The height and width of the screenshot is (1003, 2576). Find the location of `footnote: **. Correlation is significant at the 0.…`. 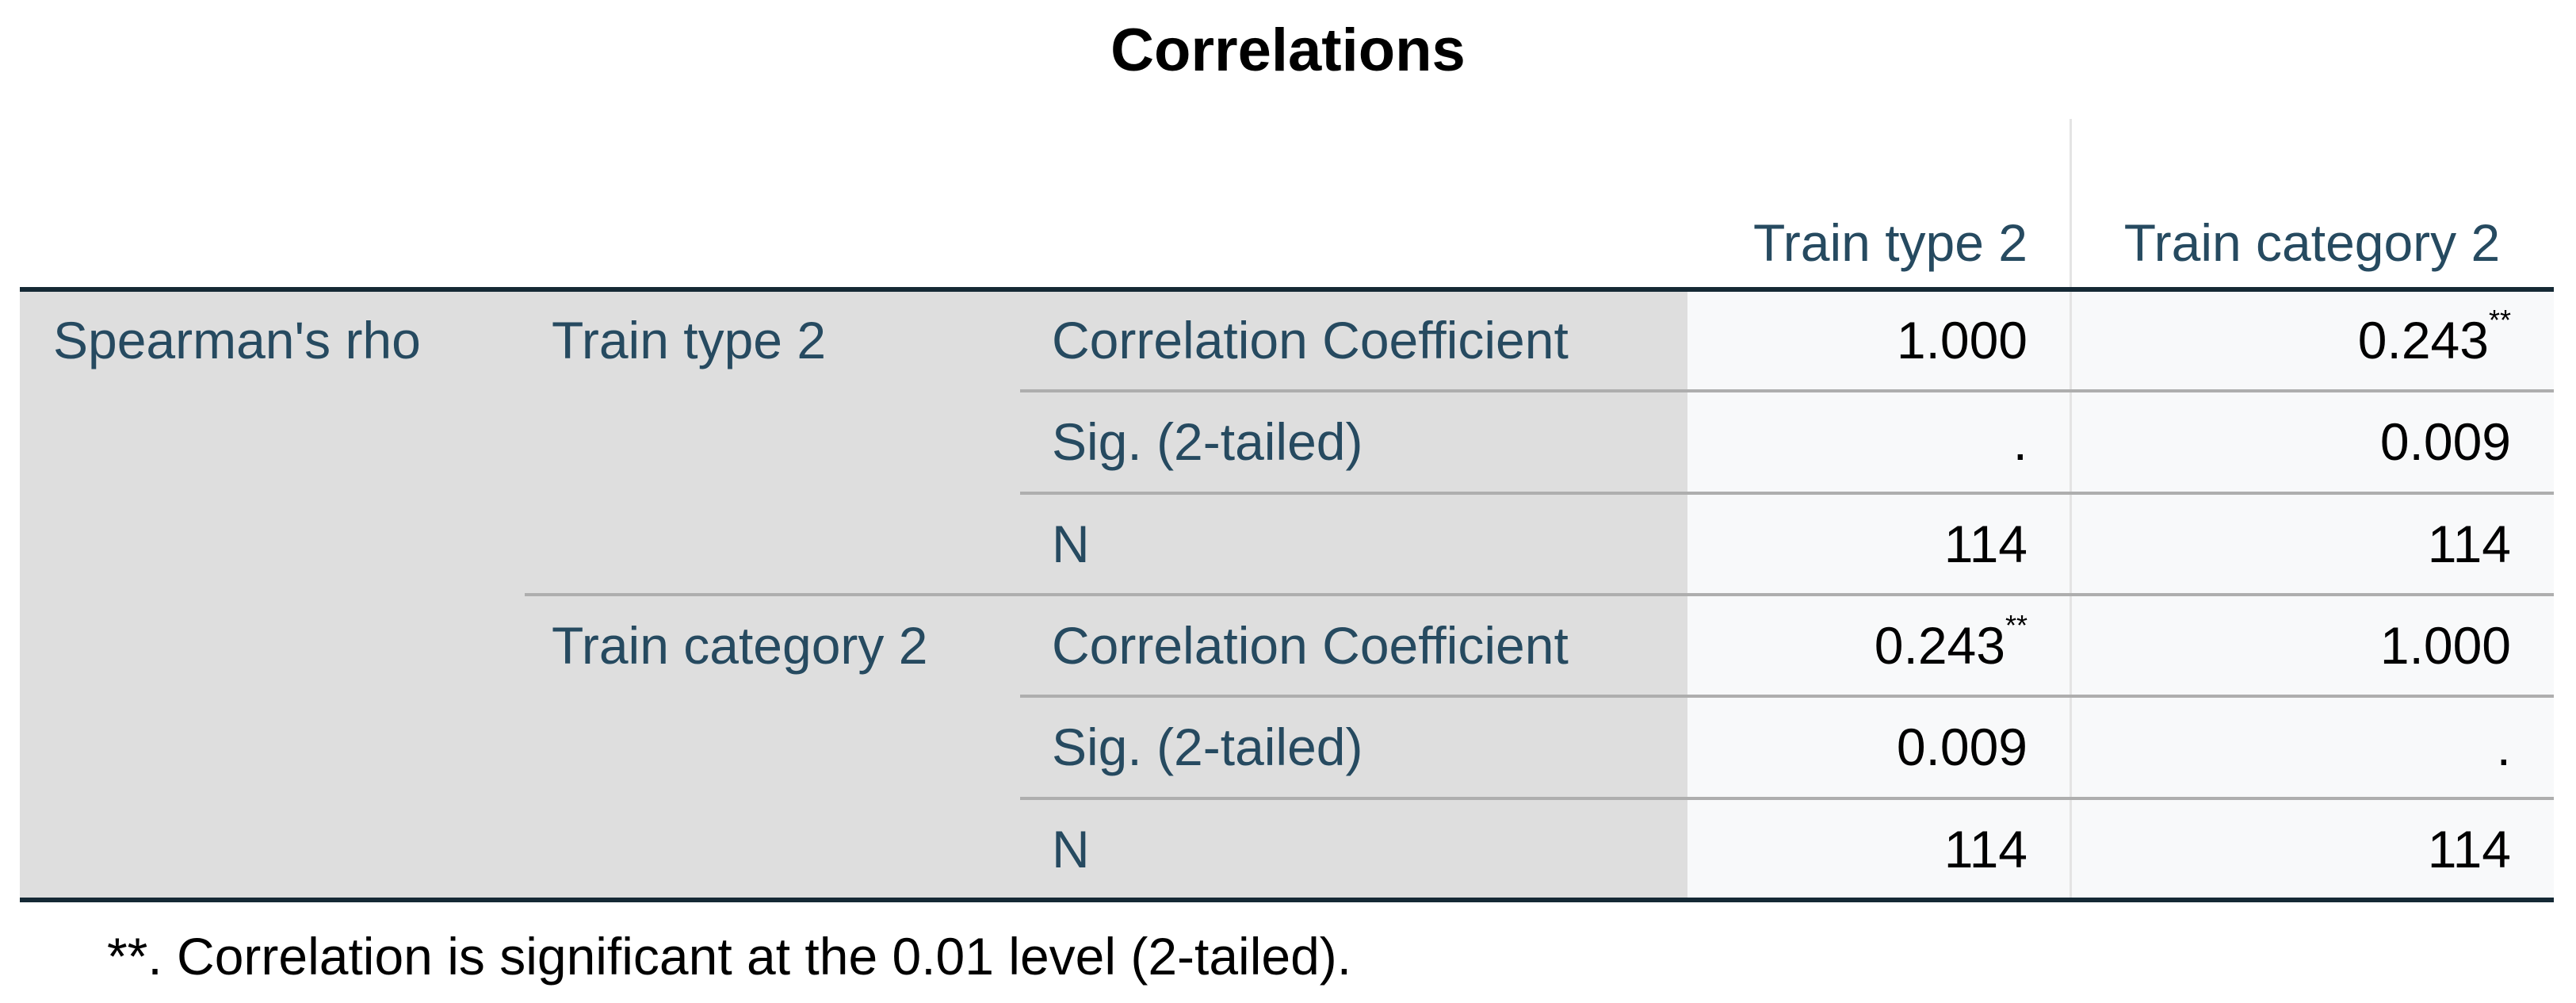

footnote: **. Correlation is significant at the 0.… is located at coordinates (729, 956).